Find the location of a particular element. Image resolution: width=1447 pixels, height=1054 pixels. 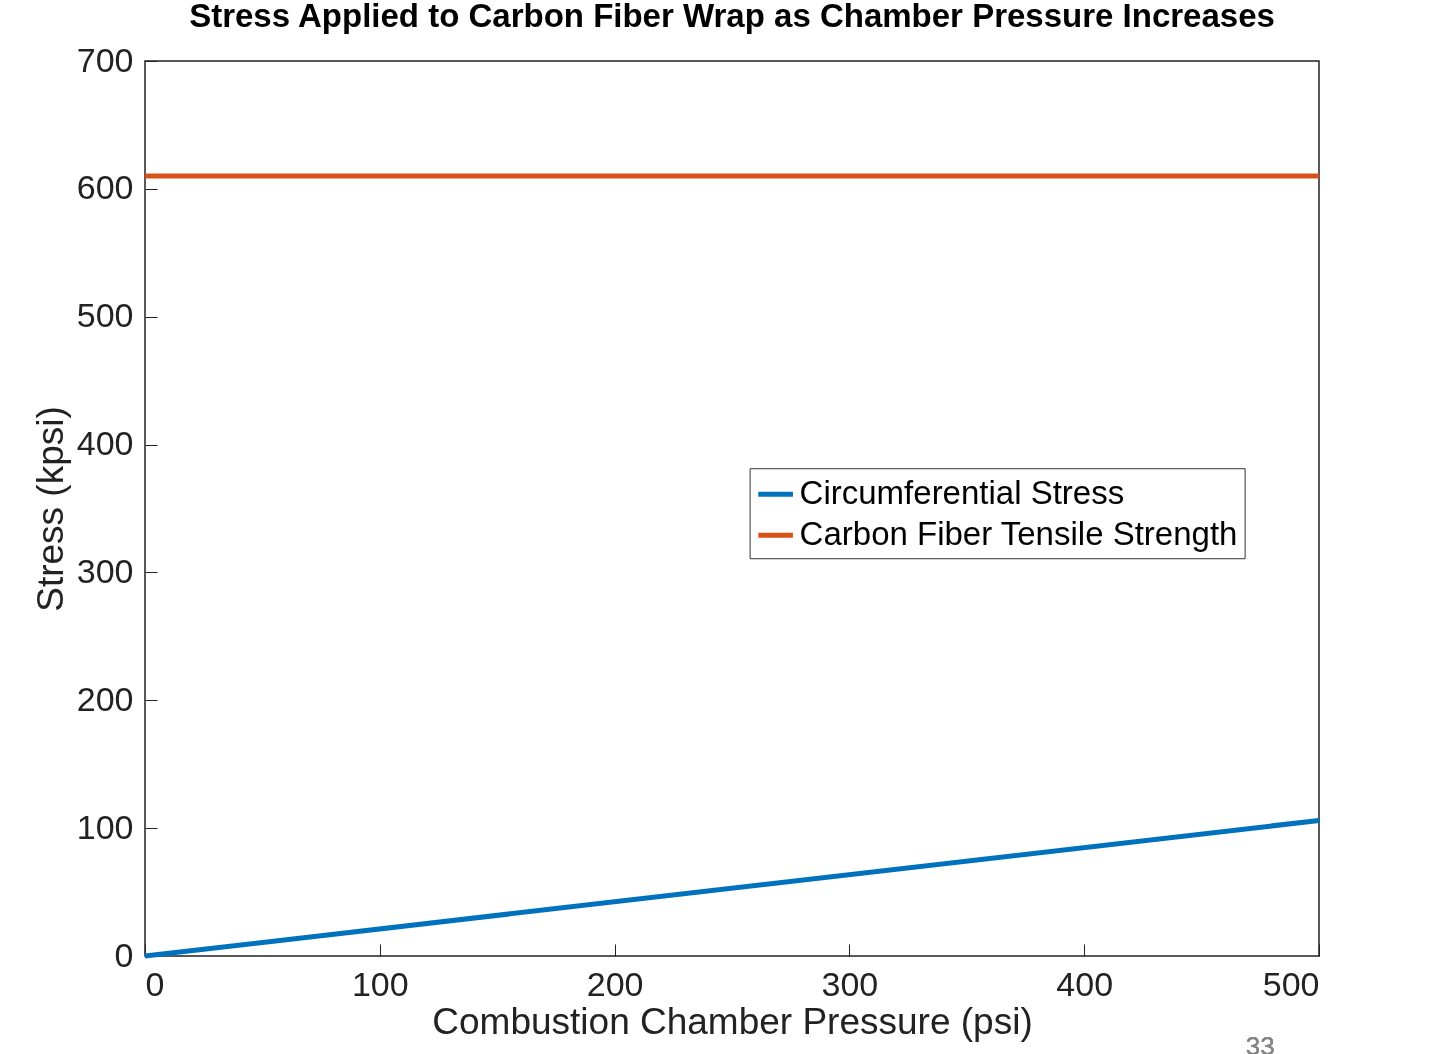

y-tick-label: 100 is located at coordinates (105, 826).